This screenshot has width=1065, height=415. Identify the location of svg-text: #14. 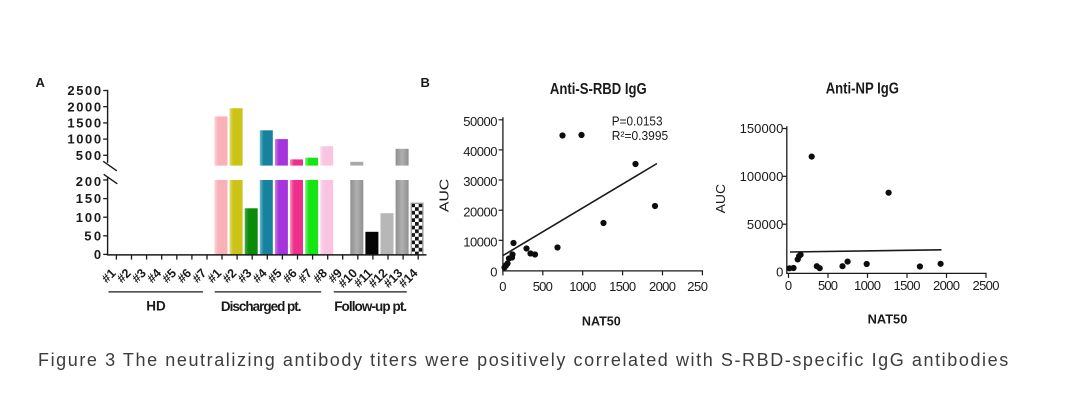
(408, 278).